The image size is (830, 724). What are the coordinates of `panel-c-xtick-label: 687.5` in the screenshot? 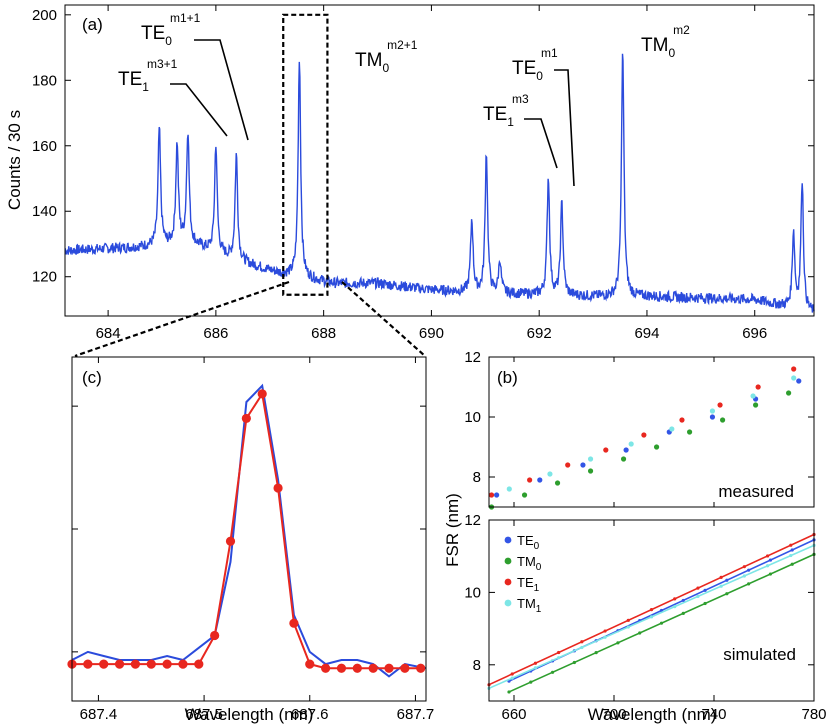 It's located at (204, 714).